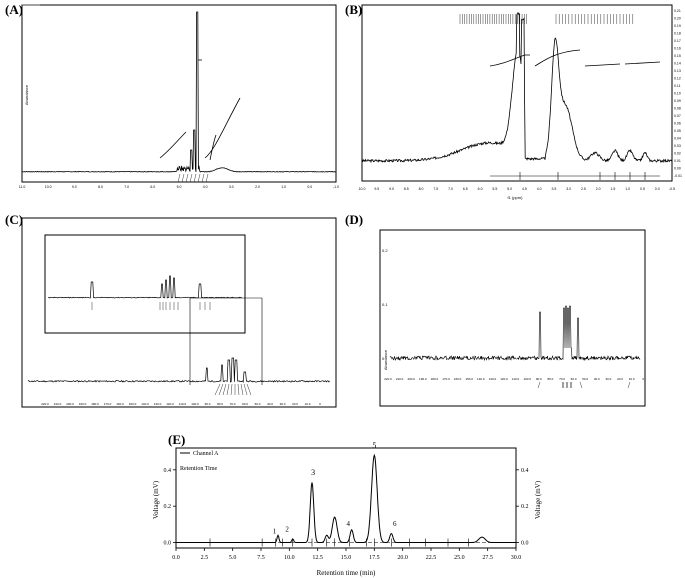  Describe the element at coordinates (480, 189) in the screenshot. I see `x-tick-label: 6.0` at that location.